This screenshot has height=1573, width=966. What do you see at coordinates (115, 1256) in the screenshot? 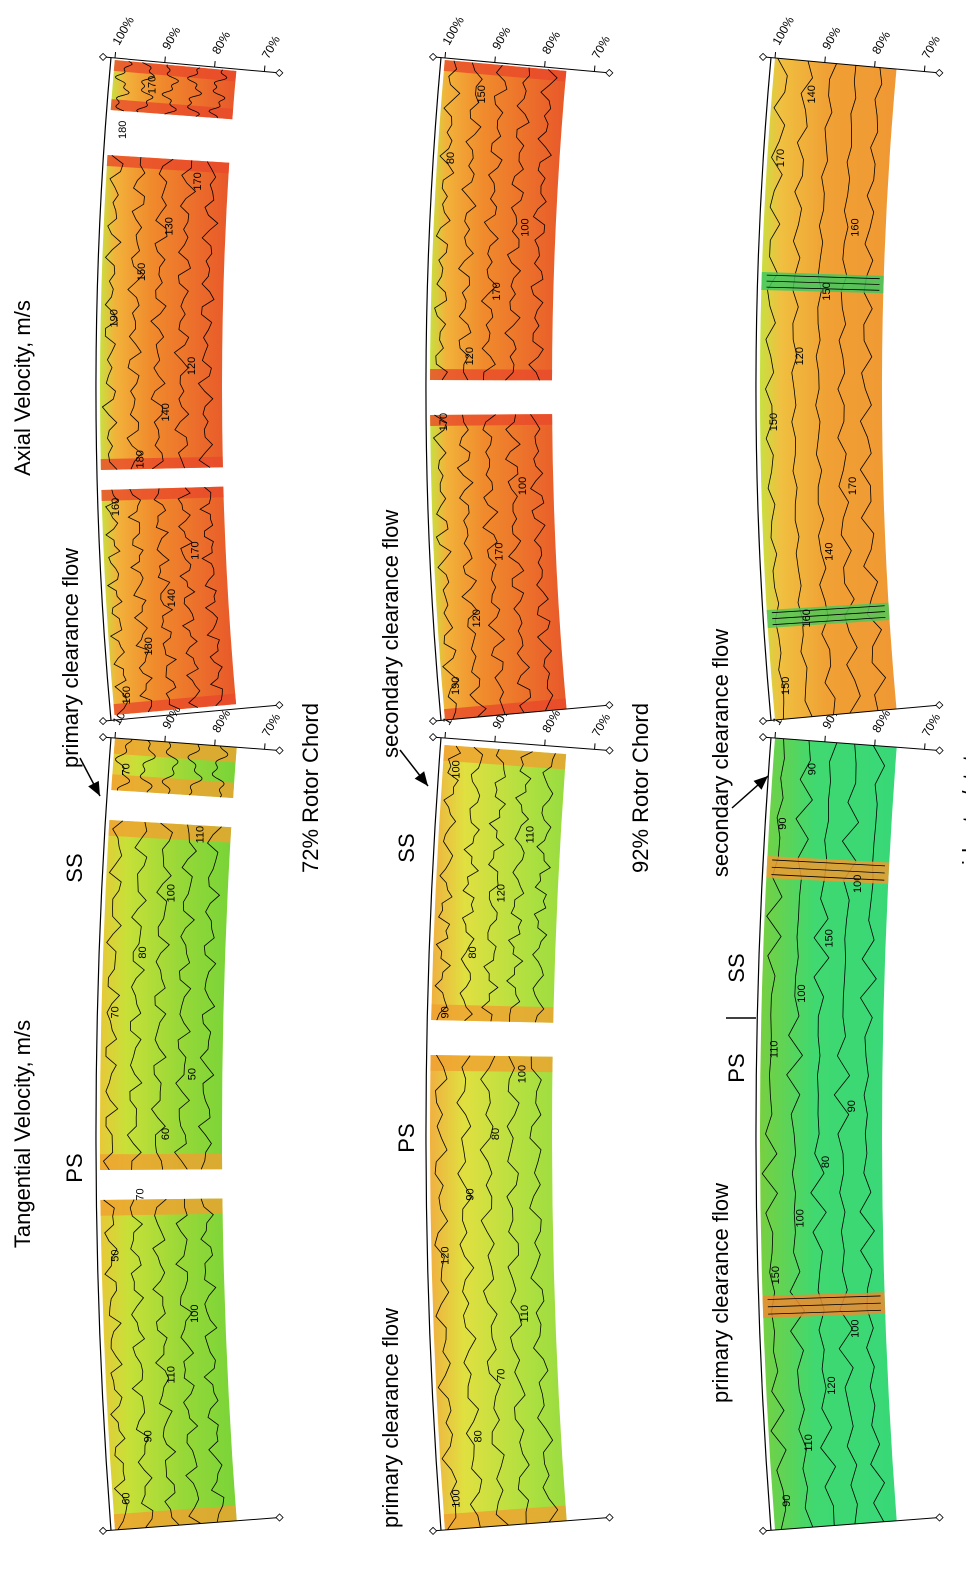
I see `contour-label: 50` at bounding box center [115, 1256].